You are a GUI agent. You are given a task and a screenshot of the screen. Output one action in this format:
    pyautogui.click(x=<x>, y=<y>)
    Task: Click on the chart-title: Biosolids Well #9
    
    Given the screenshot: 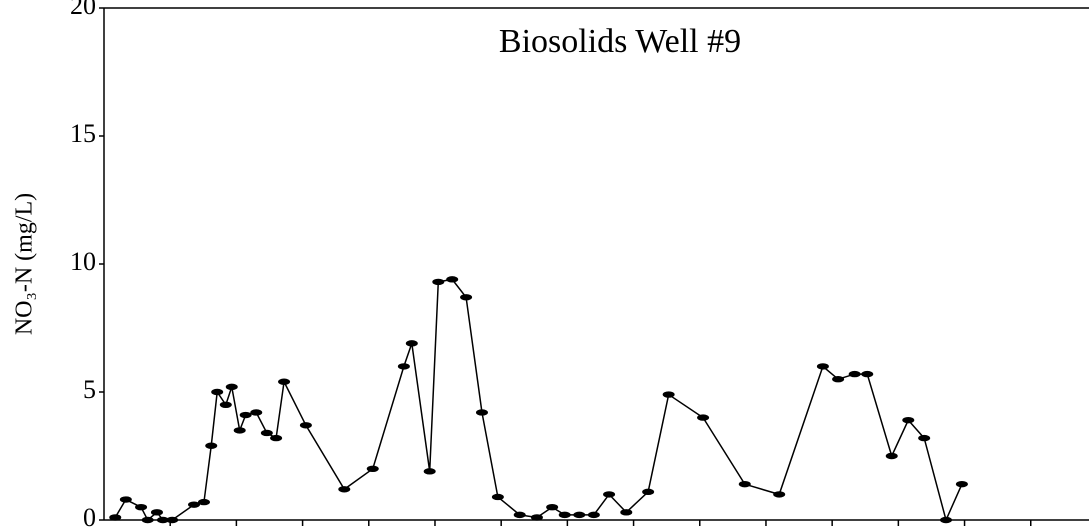 What is the action you would take?
    pyautogui.click(x=620, y=41)
    